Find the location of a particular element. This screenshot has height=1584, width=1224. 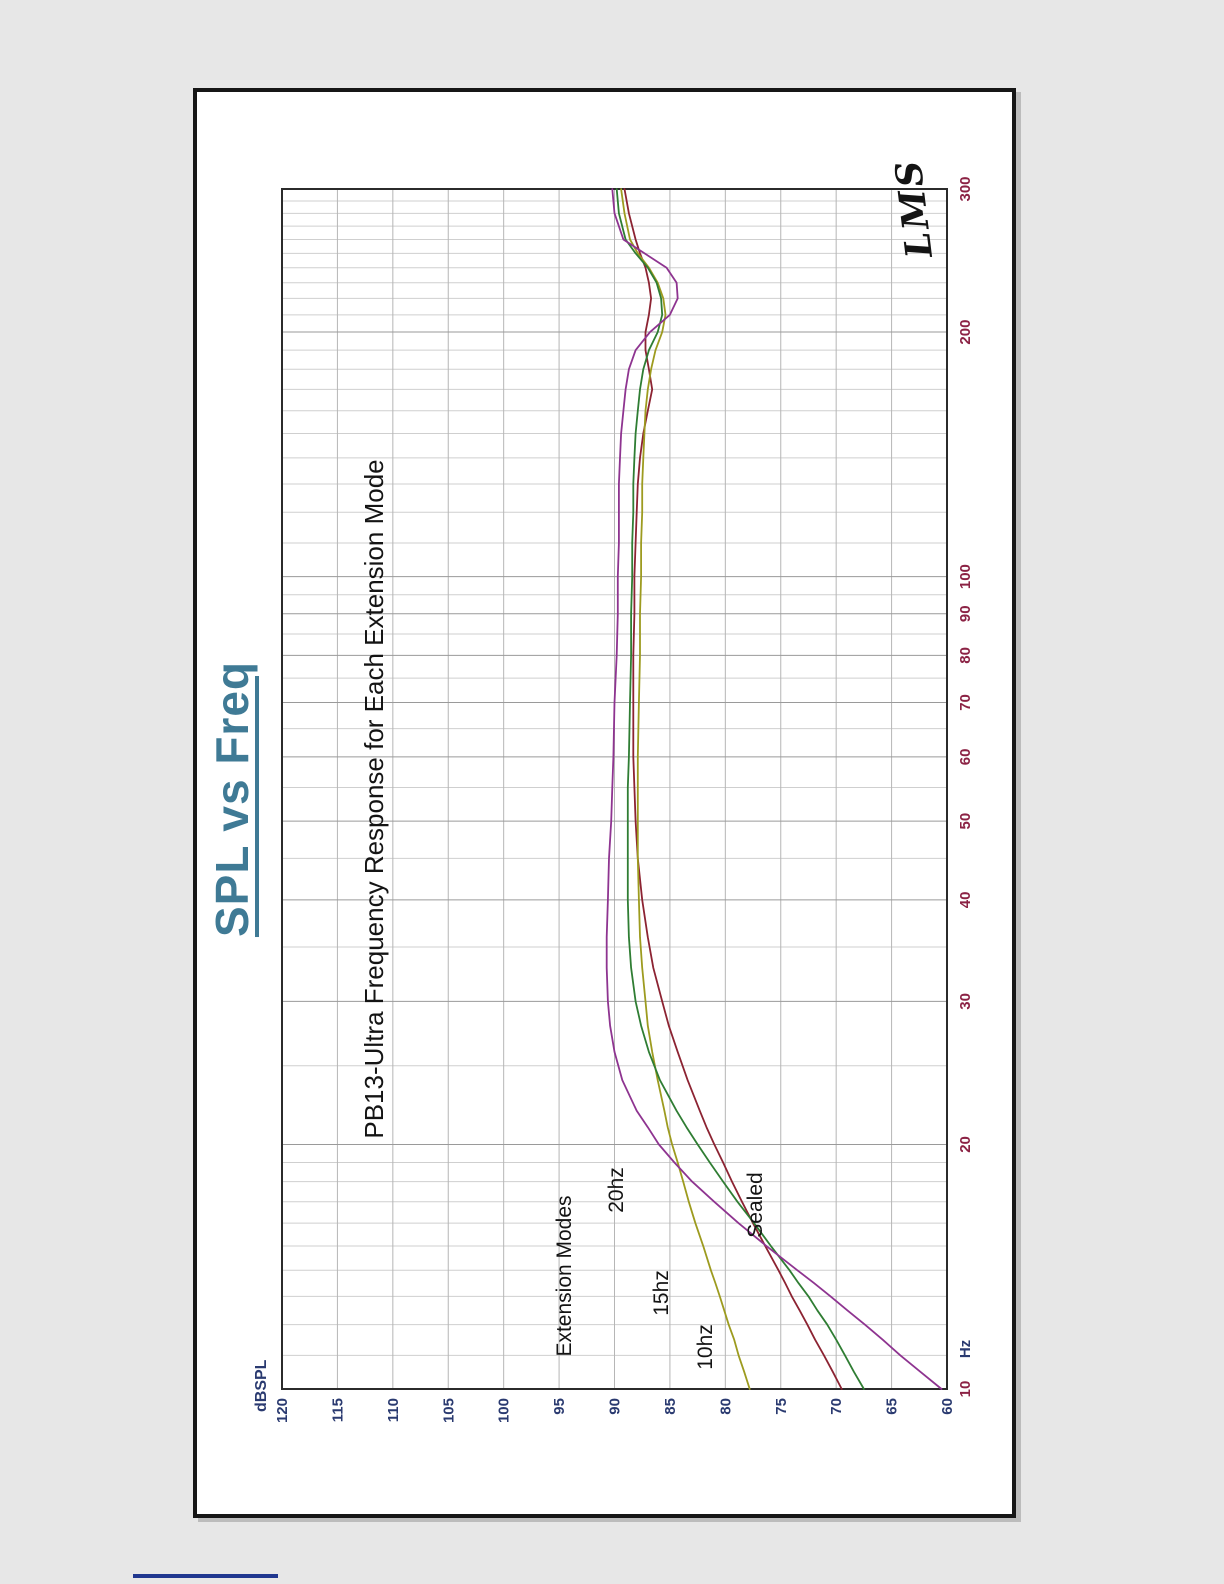

svg-text: 95 is located at coordinates (559, 1406).